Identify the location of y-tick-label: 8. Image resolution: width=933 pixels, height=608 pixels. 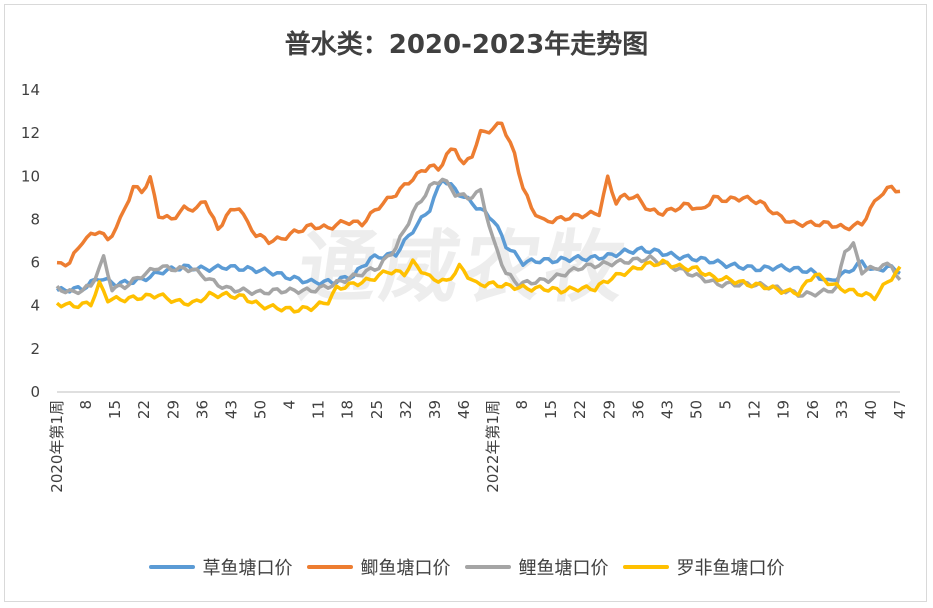
(35, 219).